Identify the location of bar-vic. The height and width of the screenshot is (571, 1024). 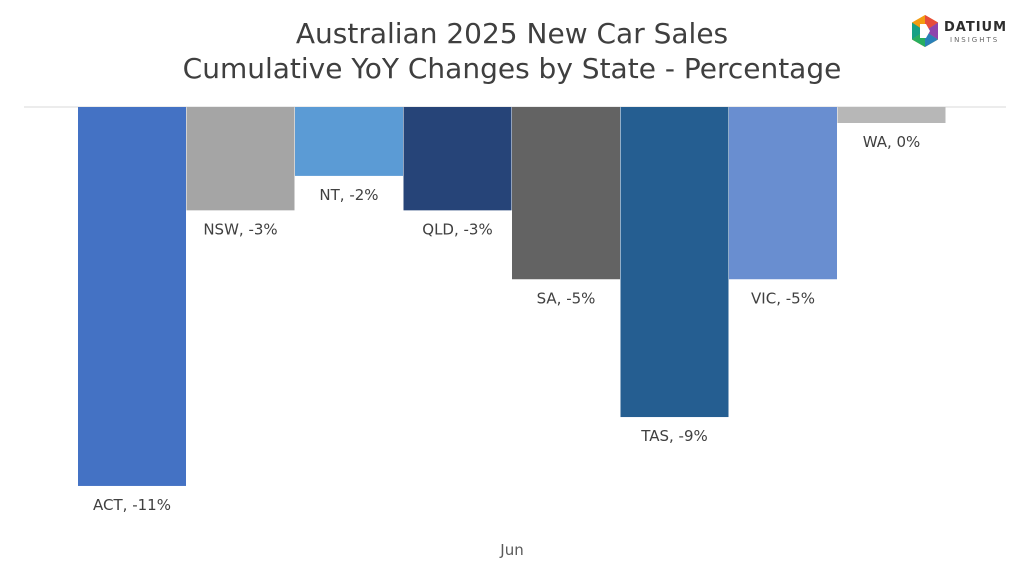
(783, 193).